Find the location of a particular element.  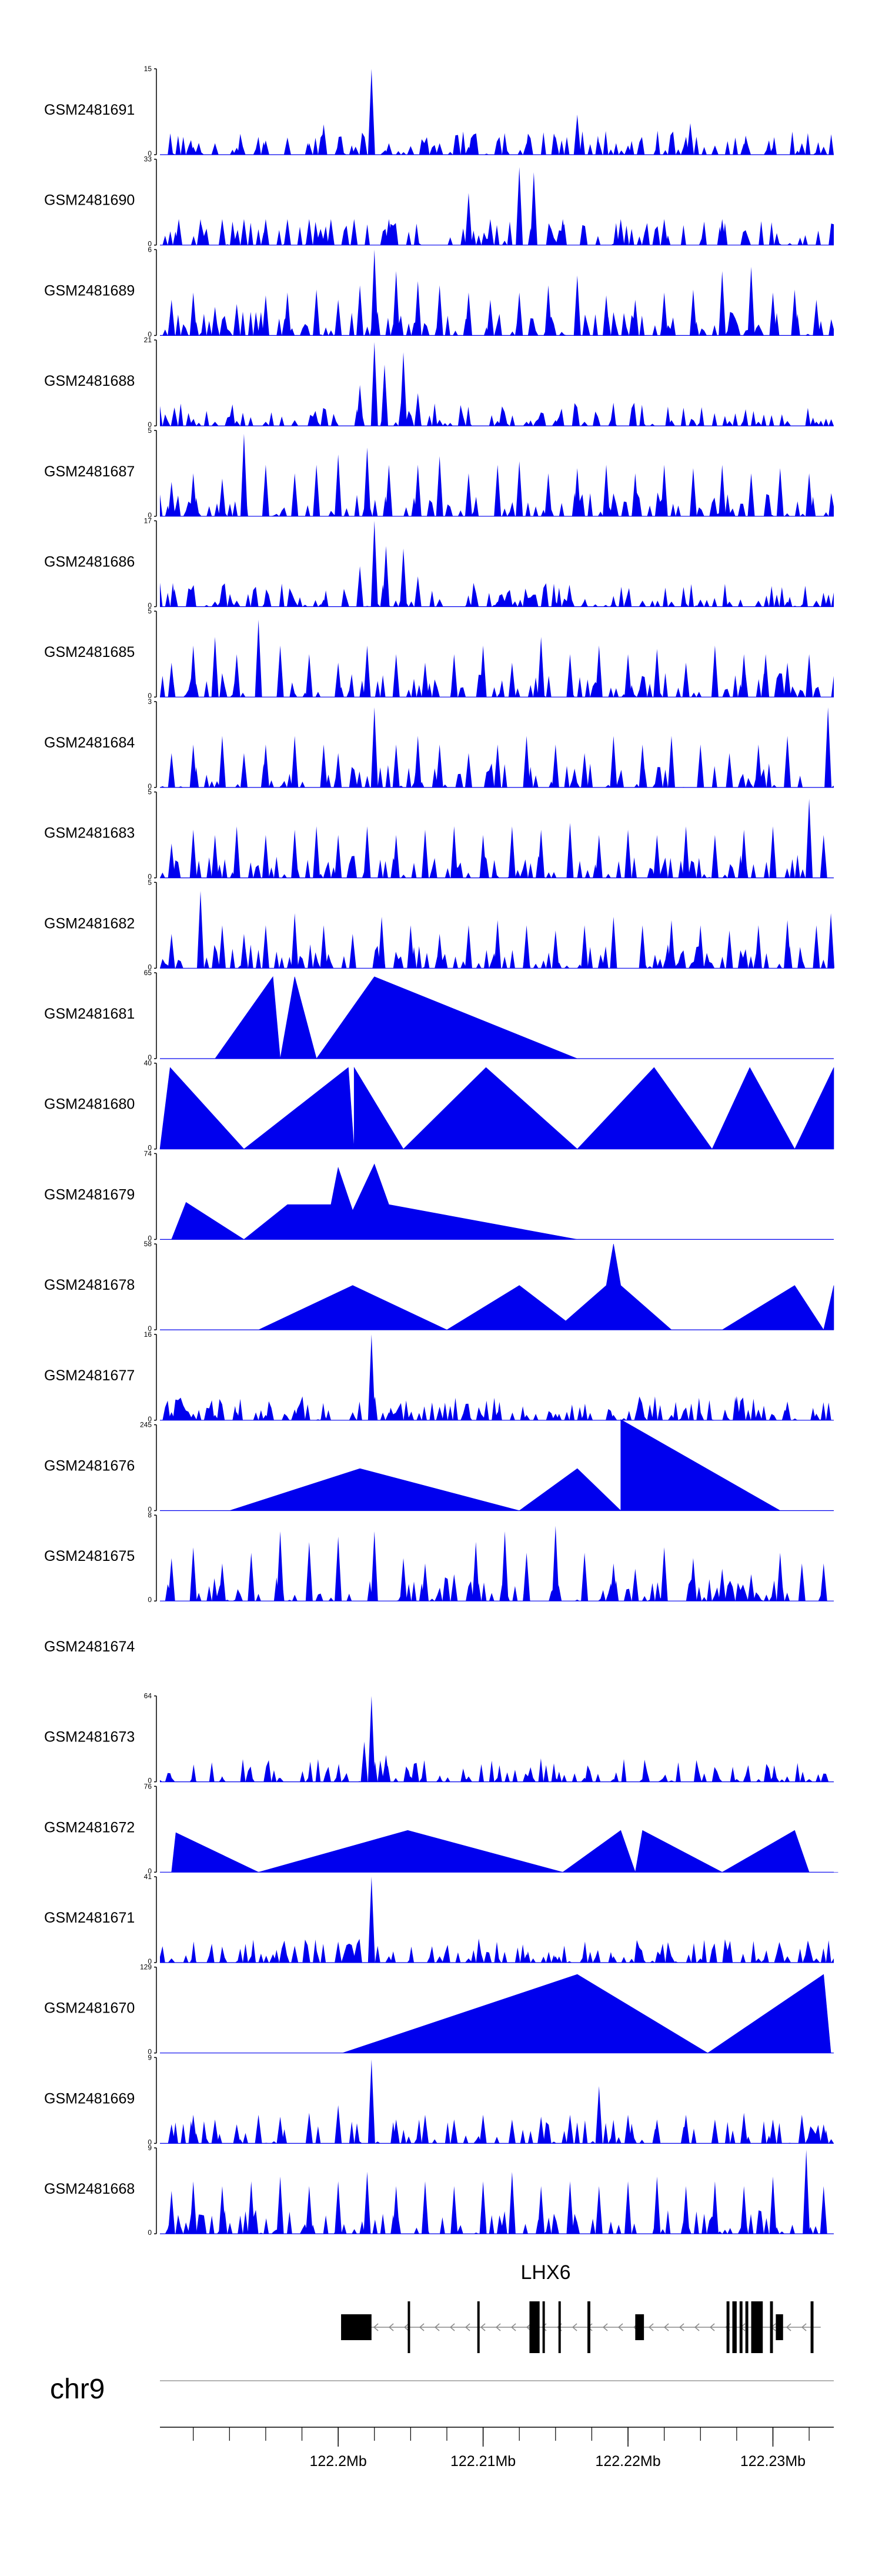

track-label: GSM2481689 is located at coordinates (89, 290).